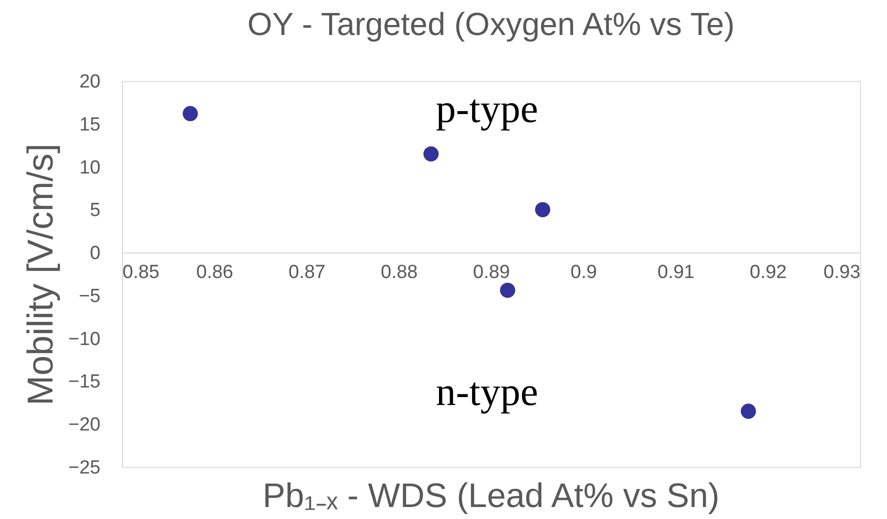  I want to click on y-tick-label: 0, so click(95, 253).